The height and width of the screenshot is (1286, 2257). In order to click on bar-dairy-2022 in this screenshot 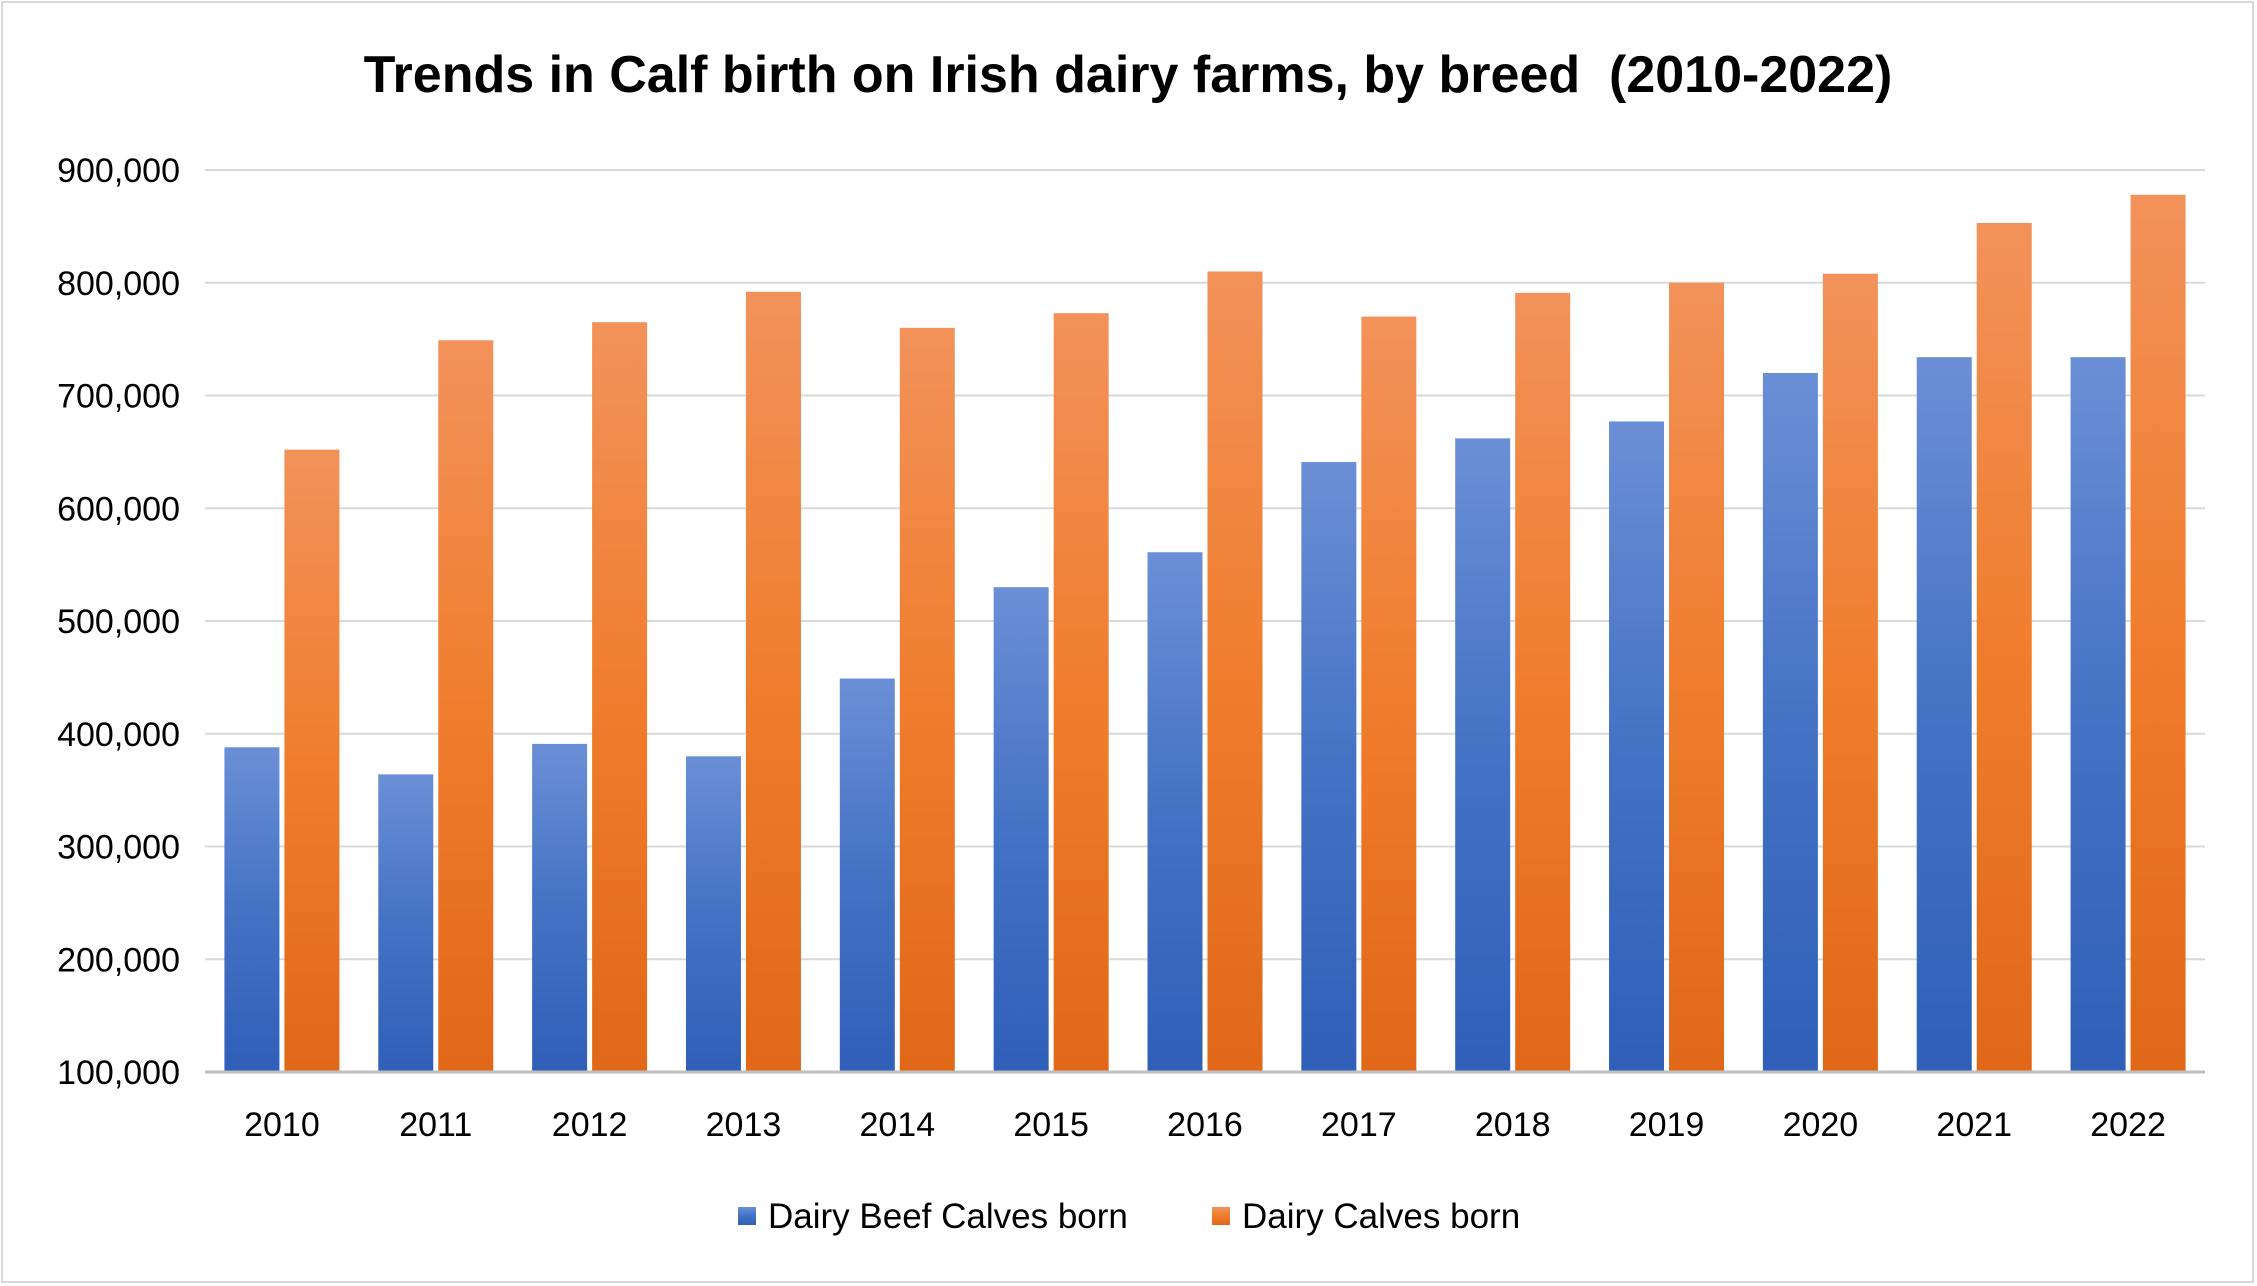, I will do `click(2158, 633)`.